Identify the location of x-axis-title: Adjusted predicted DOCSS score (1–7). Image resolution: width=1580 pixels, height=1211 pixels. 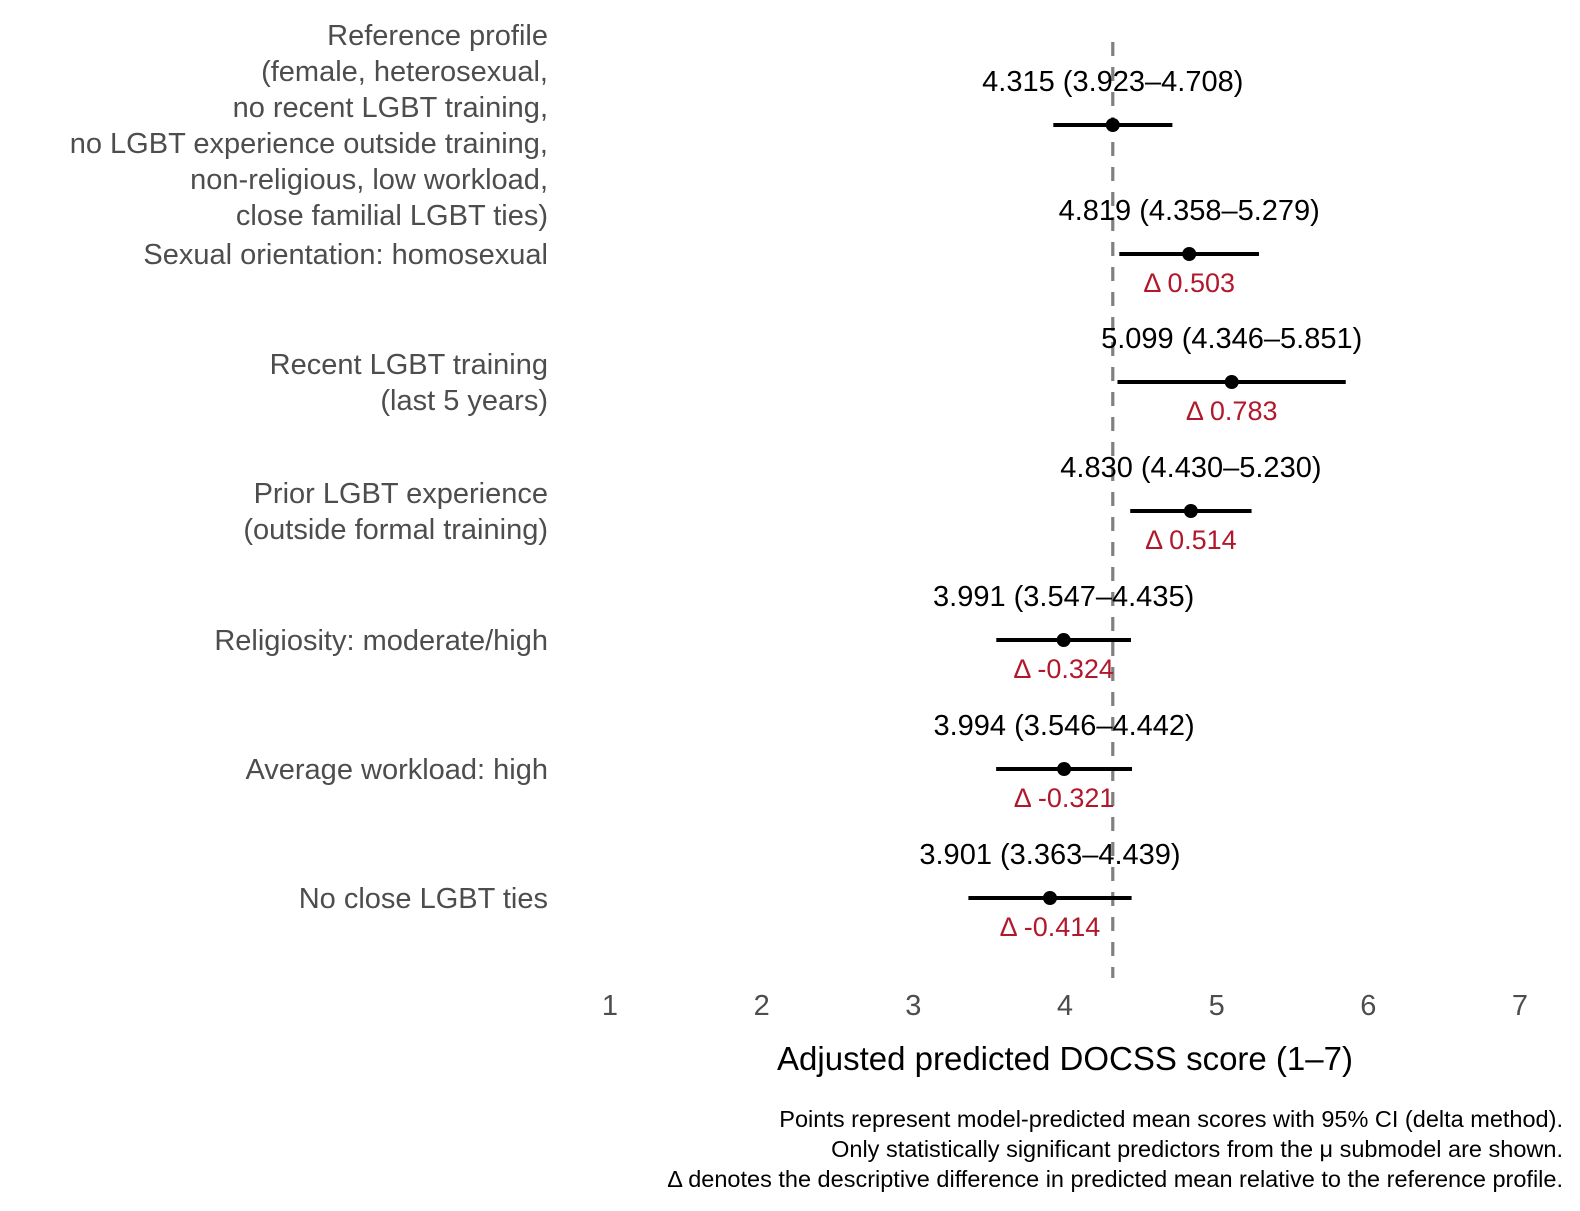
(1065, 1058).